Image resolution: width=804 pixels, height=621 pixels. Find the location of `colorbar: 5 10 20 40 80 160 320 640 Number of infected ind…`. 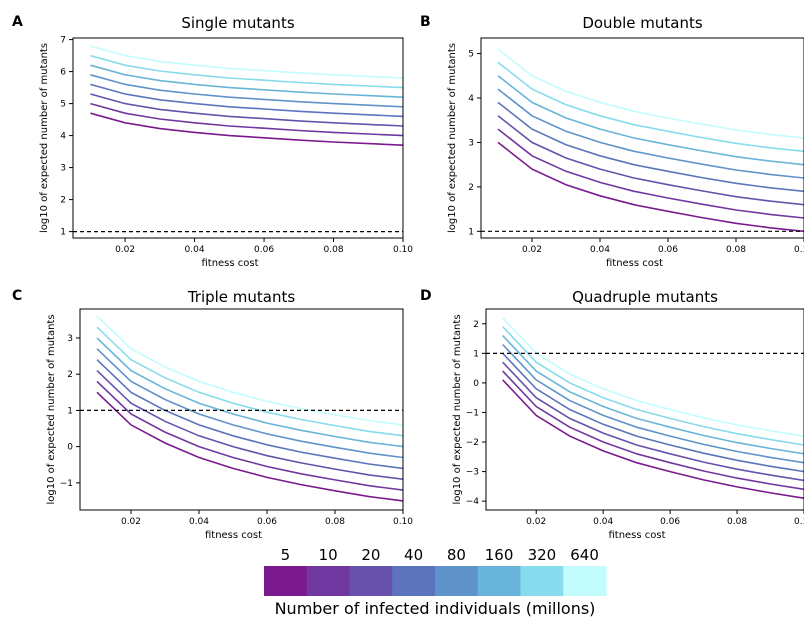

colorbar: 5 10 20 40 80 160 320 640 Number of infected ind… is located at coordinates (435, 582).